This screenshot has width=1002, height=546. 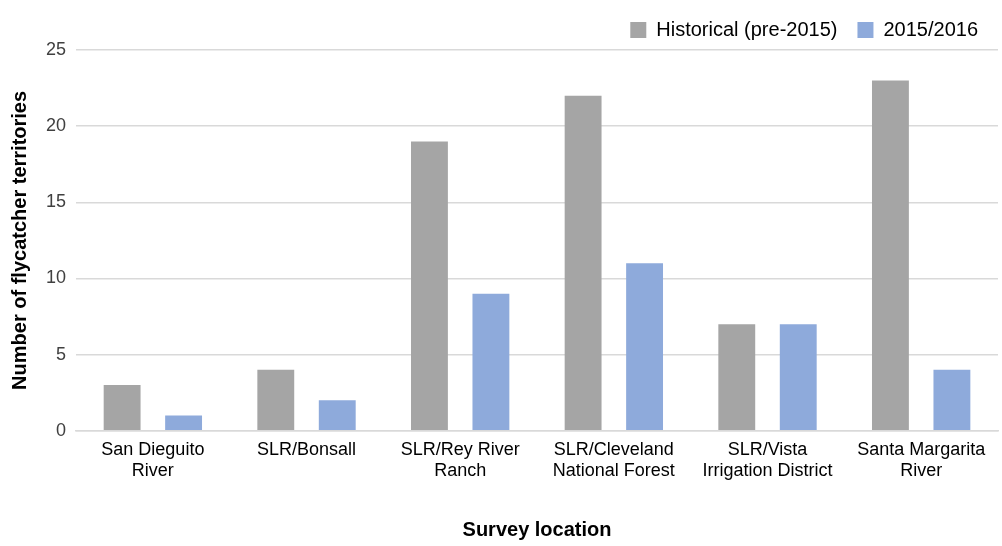 I want to click on x-tick-label: San Dieguito River, so click(x=153, y=459).